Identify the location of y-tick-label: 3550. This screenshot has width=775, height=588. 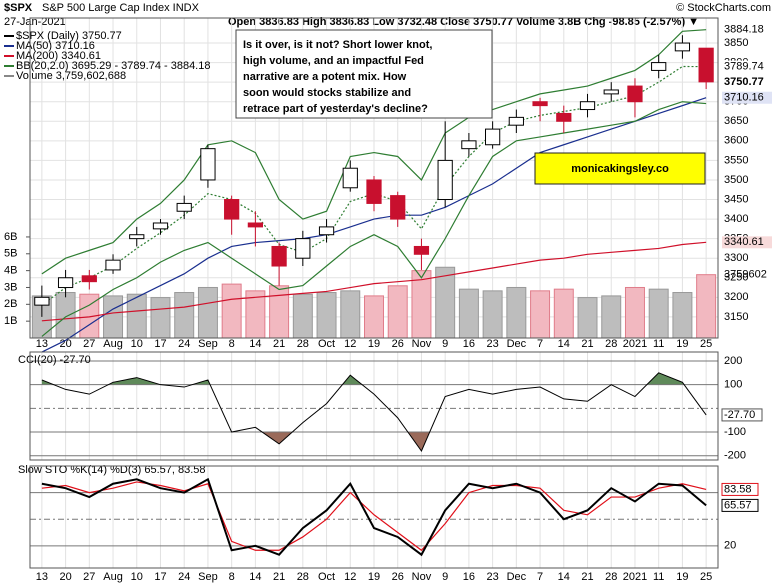
(736, 160).